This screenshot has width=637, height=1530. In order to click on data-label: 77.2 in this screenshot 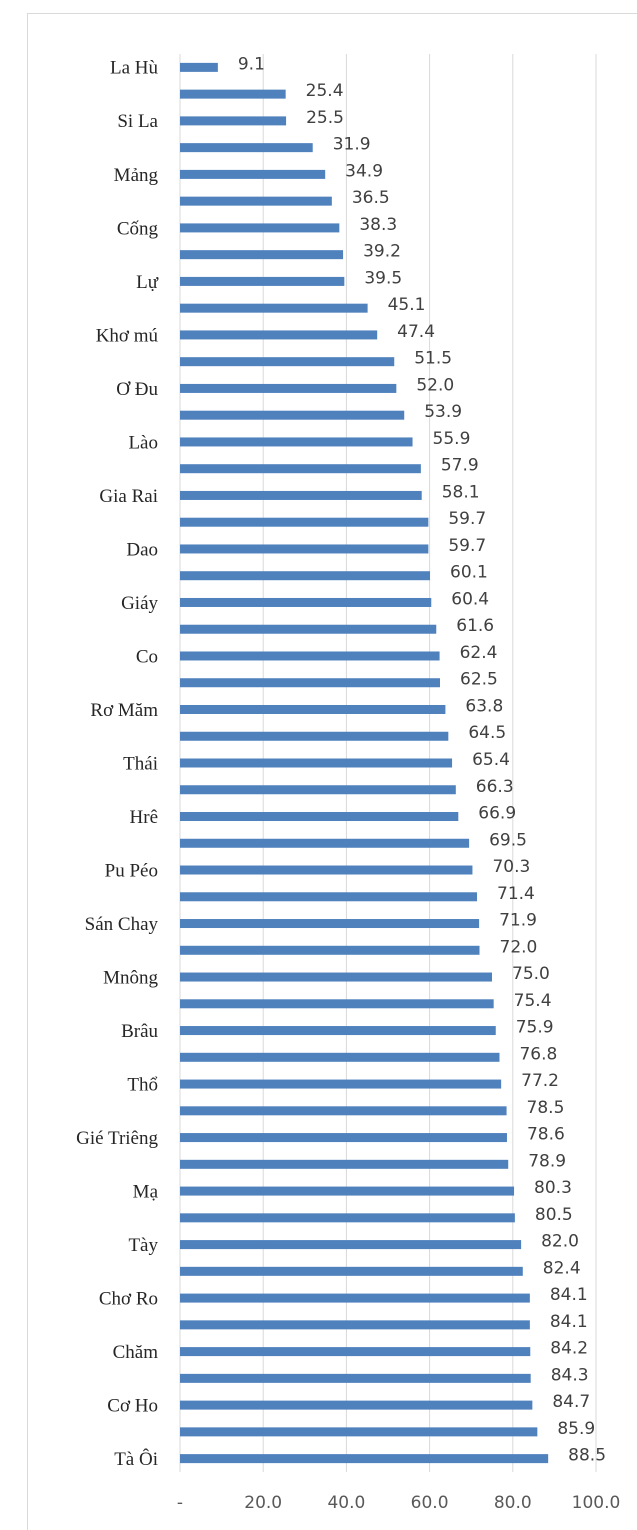, I will do `click(540, 1081)`.